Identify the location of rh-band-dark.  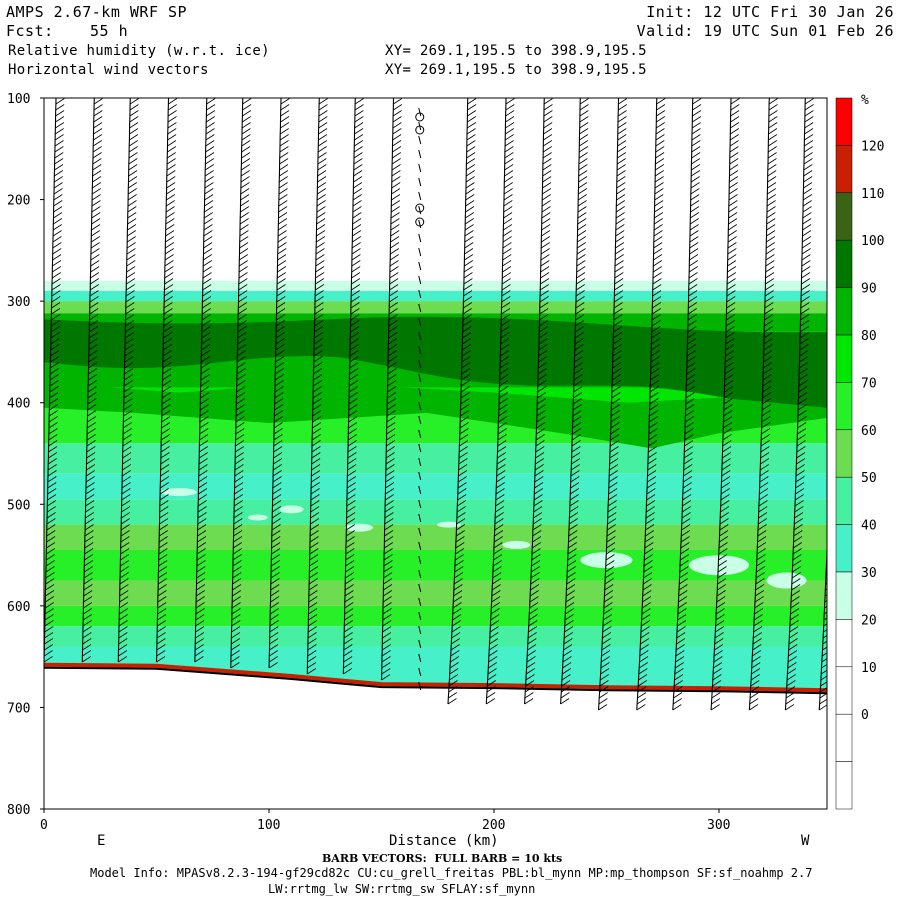
(435, 366).